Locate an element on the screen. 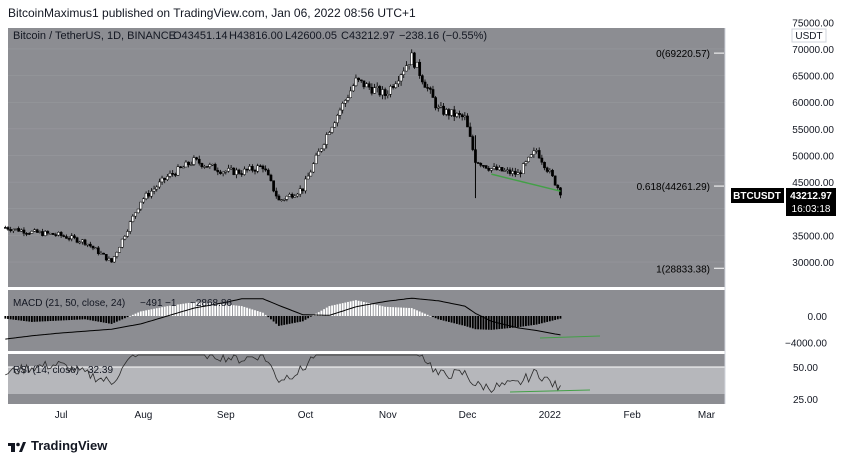 The height and width of the screenshot is (459, 850). ohlc-value: H43816.00 is located at coordinates (256, 36).